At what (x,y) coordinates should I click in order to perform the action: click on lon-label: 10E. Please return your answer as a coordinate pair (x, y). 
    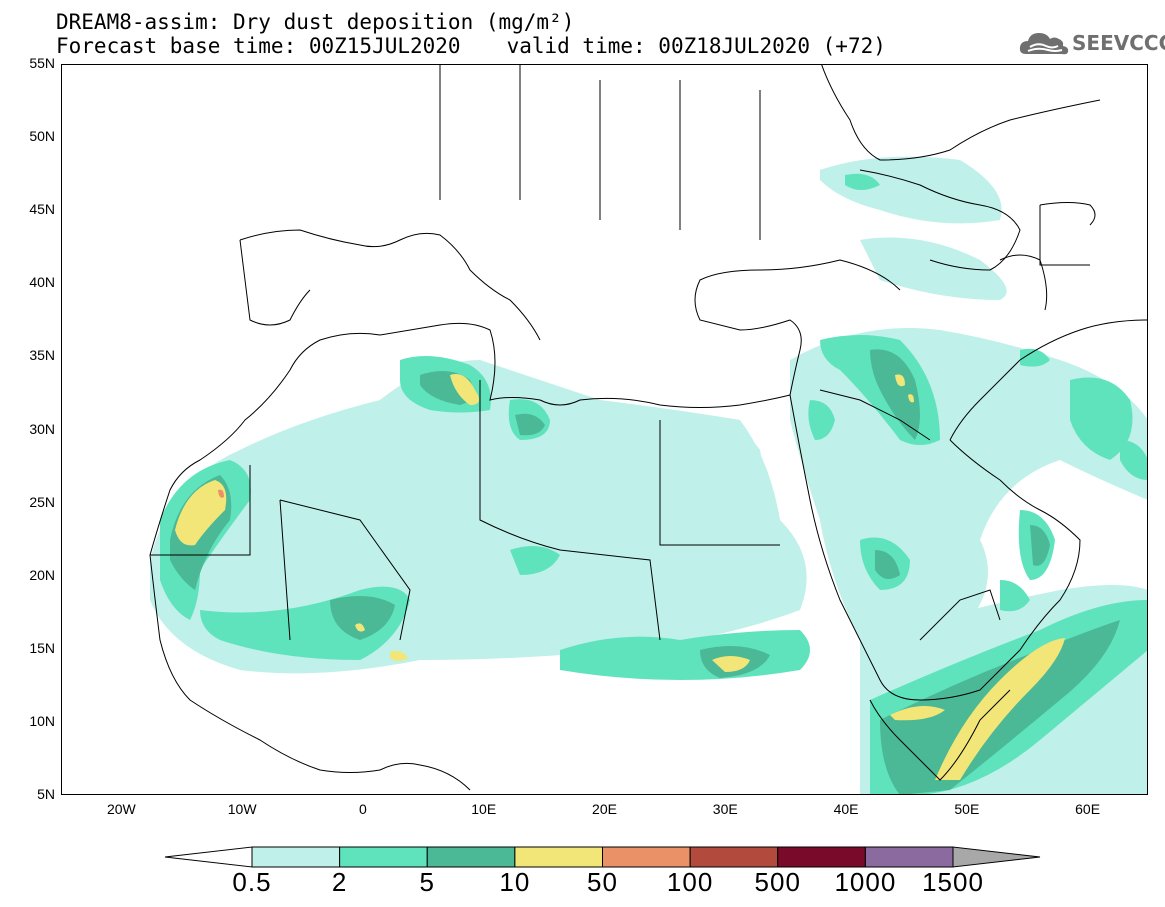
    Looking at the image, I should click on (484, 809).